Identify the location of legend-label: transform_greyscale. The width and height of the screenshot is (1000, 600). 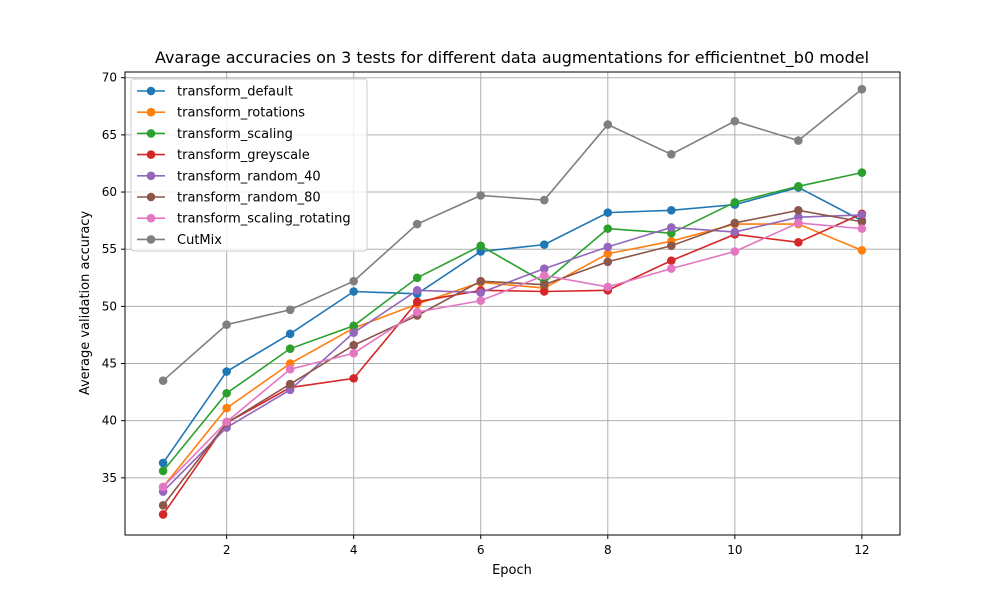
(243, 155).